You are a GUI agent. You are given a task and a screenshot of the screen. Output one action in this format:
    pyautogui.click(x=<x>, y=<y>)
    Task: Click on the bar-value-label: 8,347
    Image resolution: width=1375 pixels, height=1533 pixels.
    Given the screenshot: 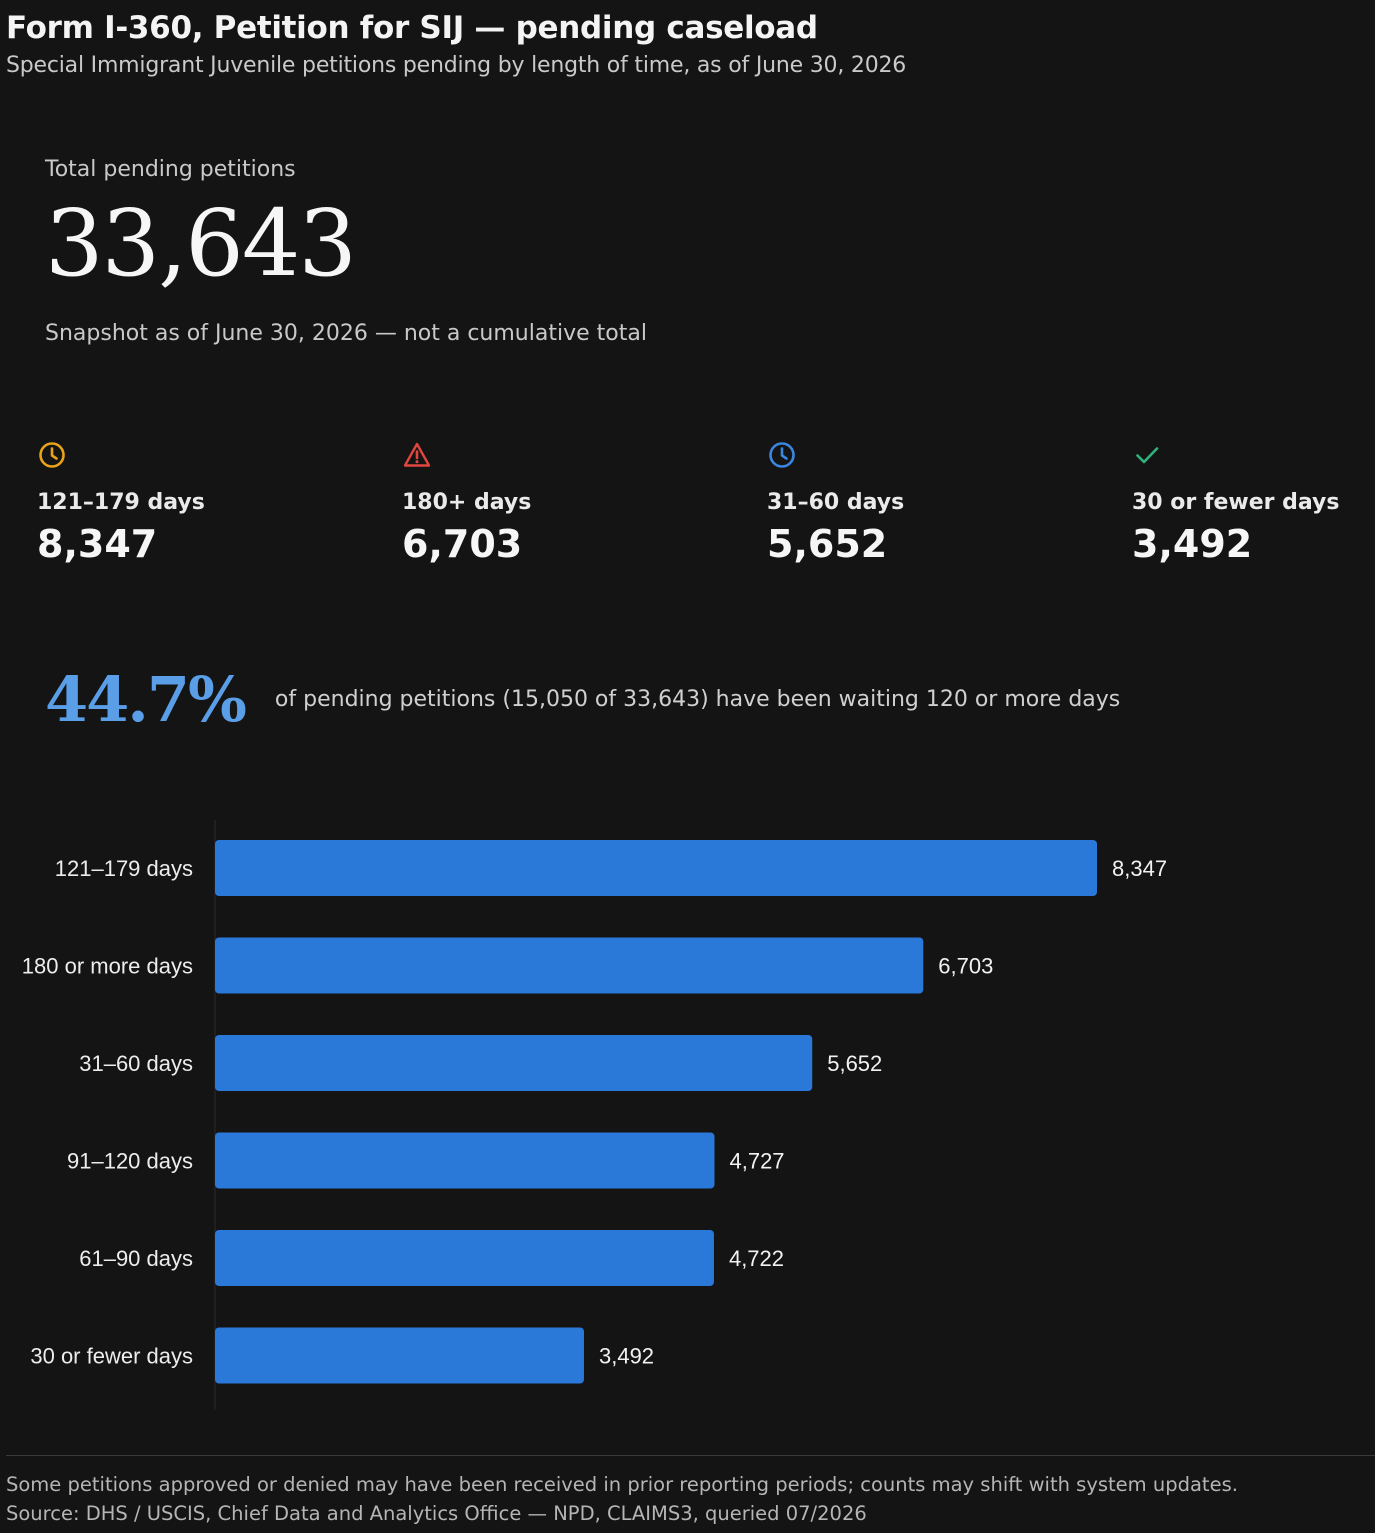 What is the action you would take?
    pyautogui.click(x=1139, y=868)
    